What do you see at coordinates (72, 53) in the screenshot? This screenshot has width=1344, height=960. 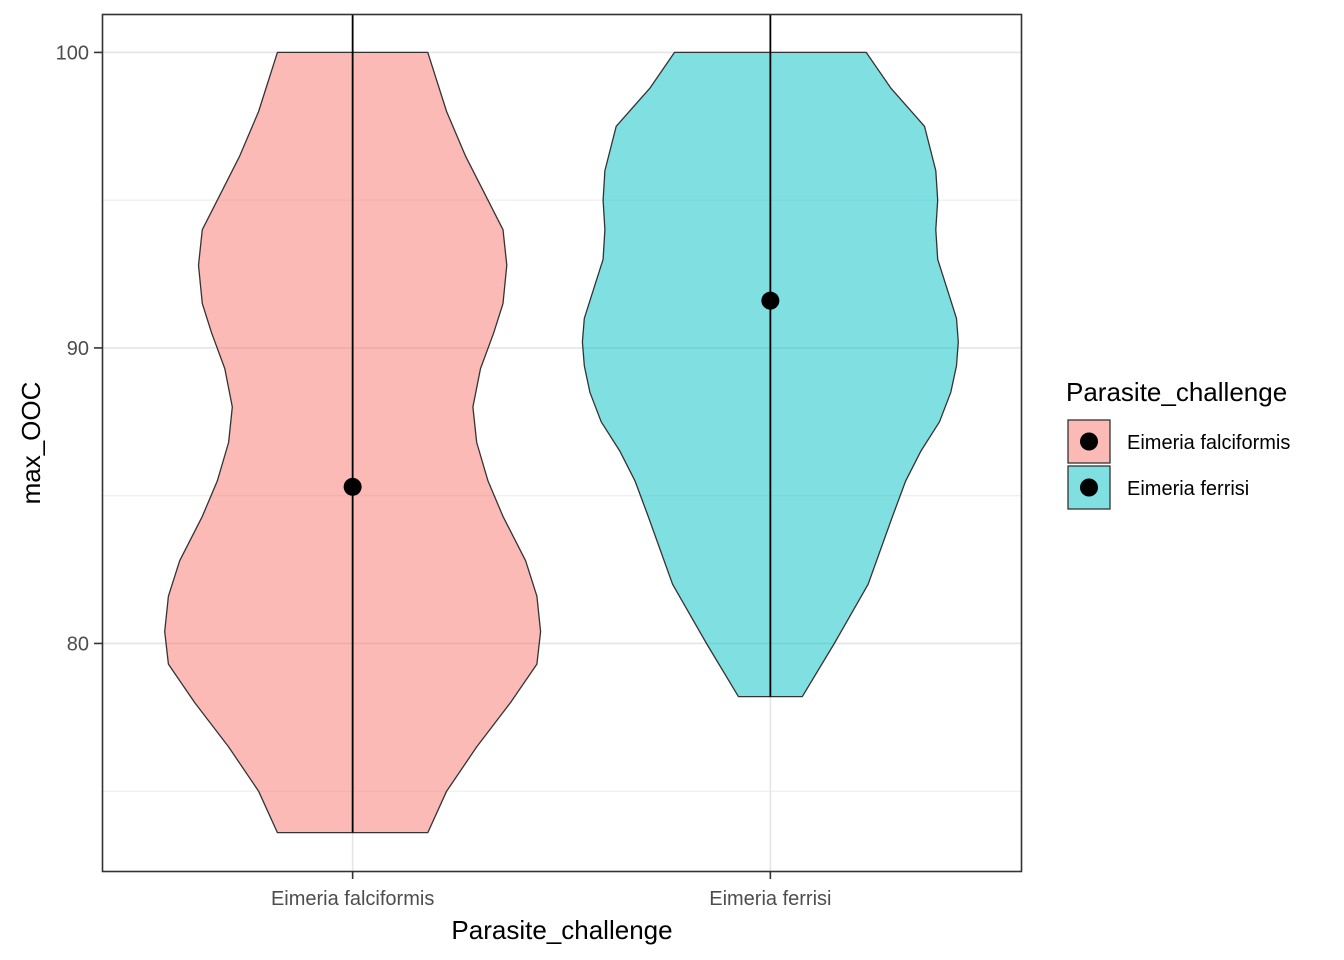 I see `y-tick-label: 100` at bounding box center [72, 53].